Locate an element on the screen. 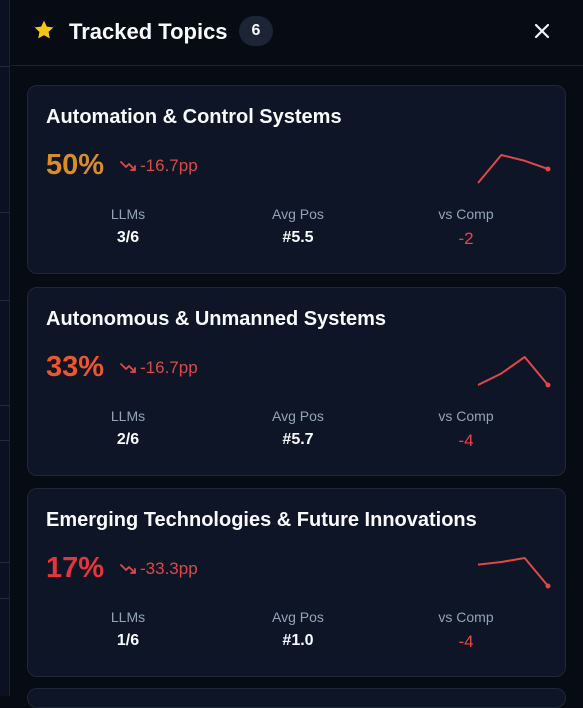 This screenshot has width=583, height=708. topic-name: Automation & Control Systems is located at coordinates (194, 117).